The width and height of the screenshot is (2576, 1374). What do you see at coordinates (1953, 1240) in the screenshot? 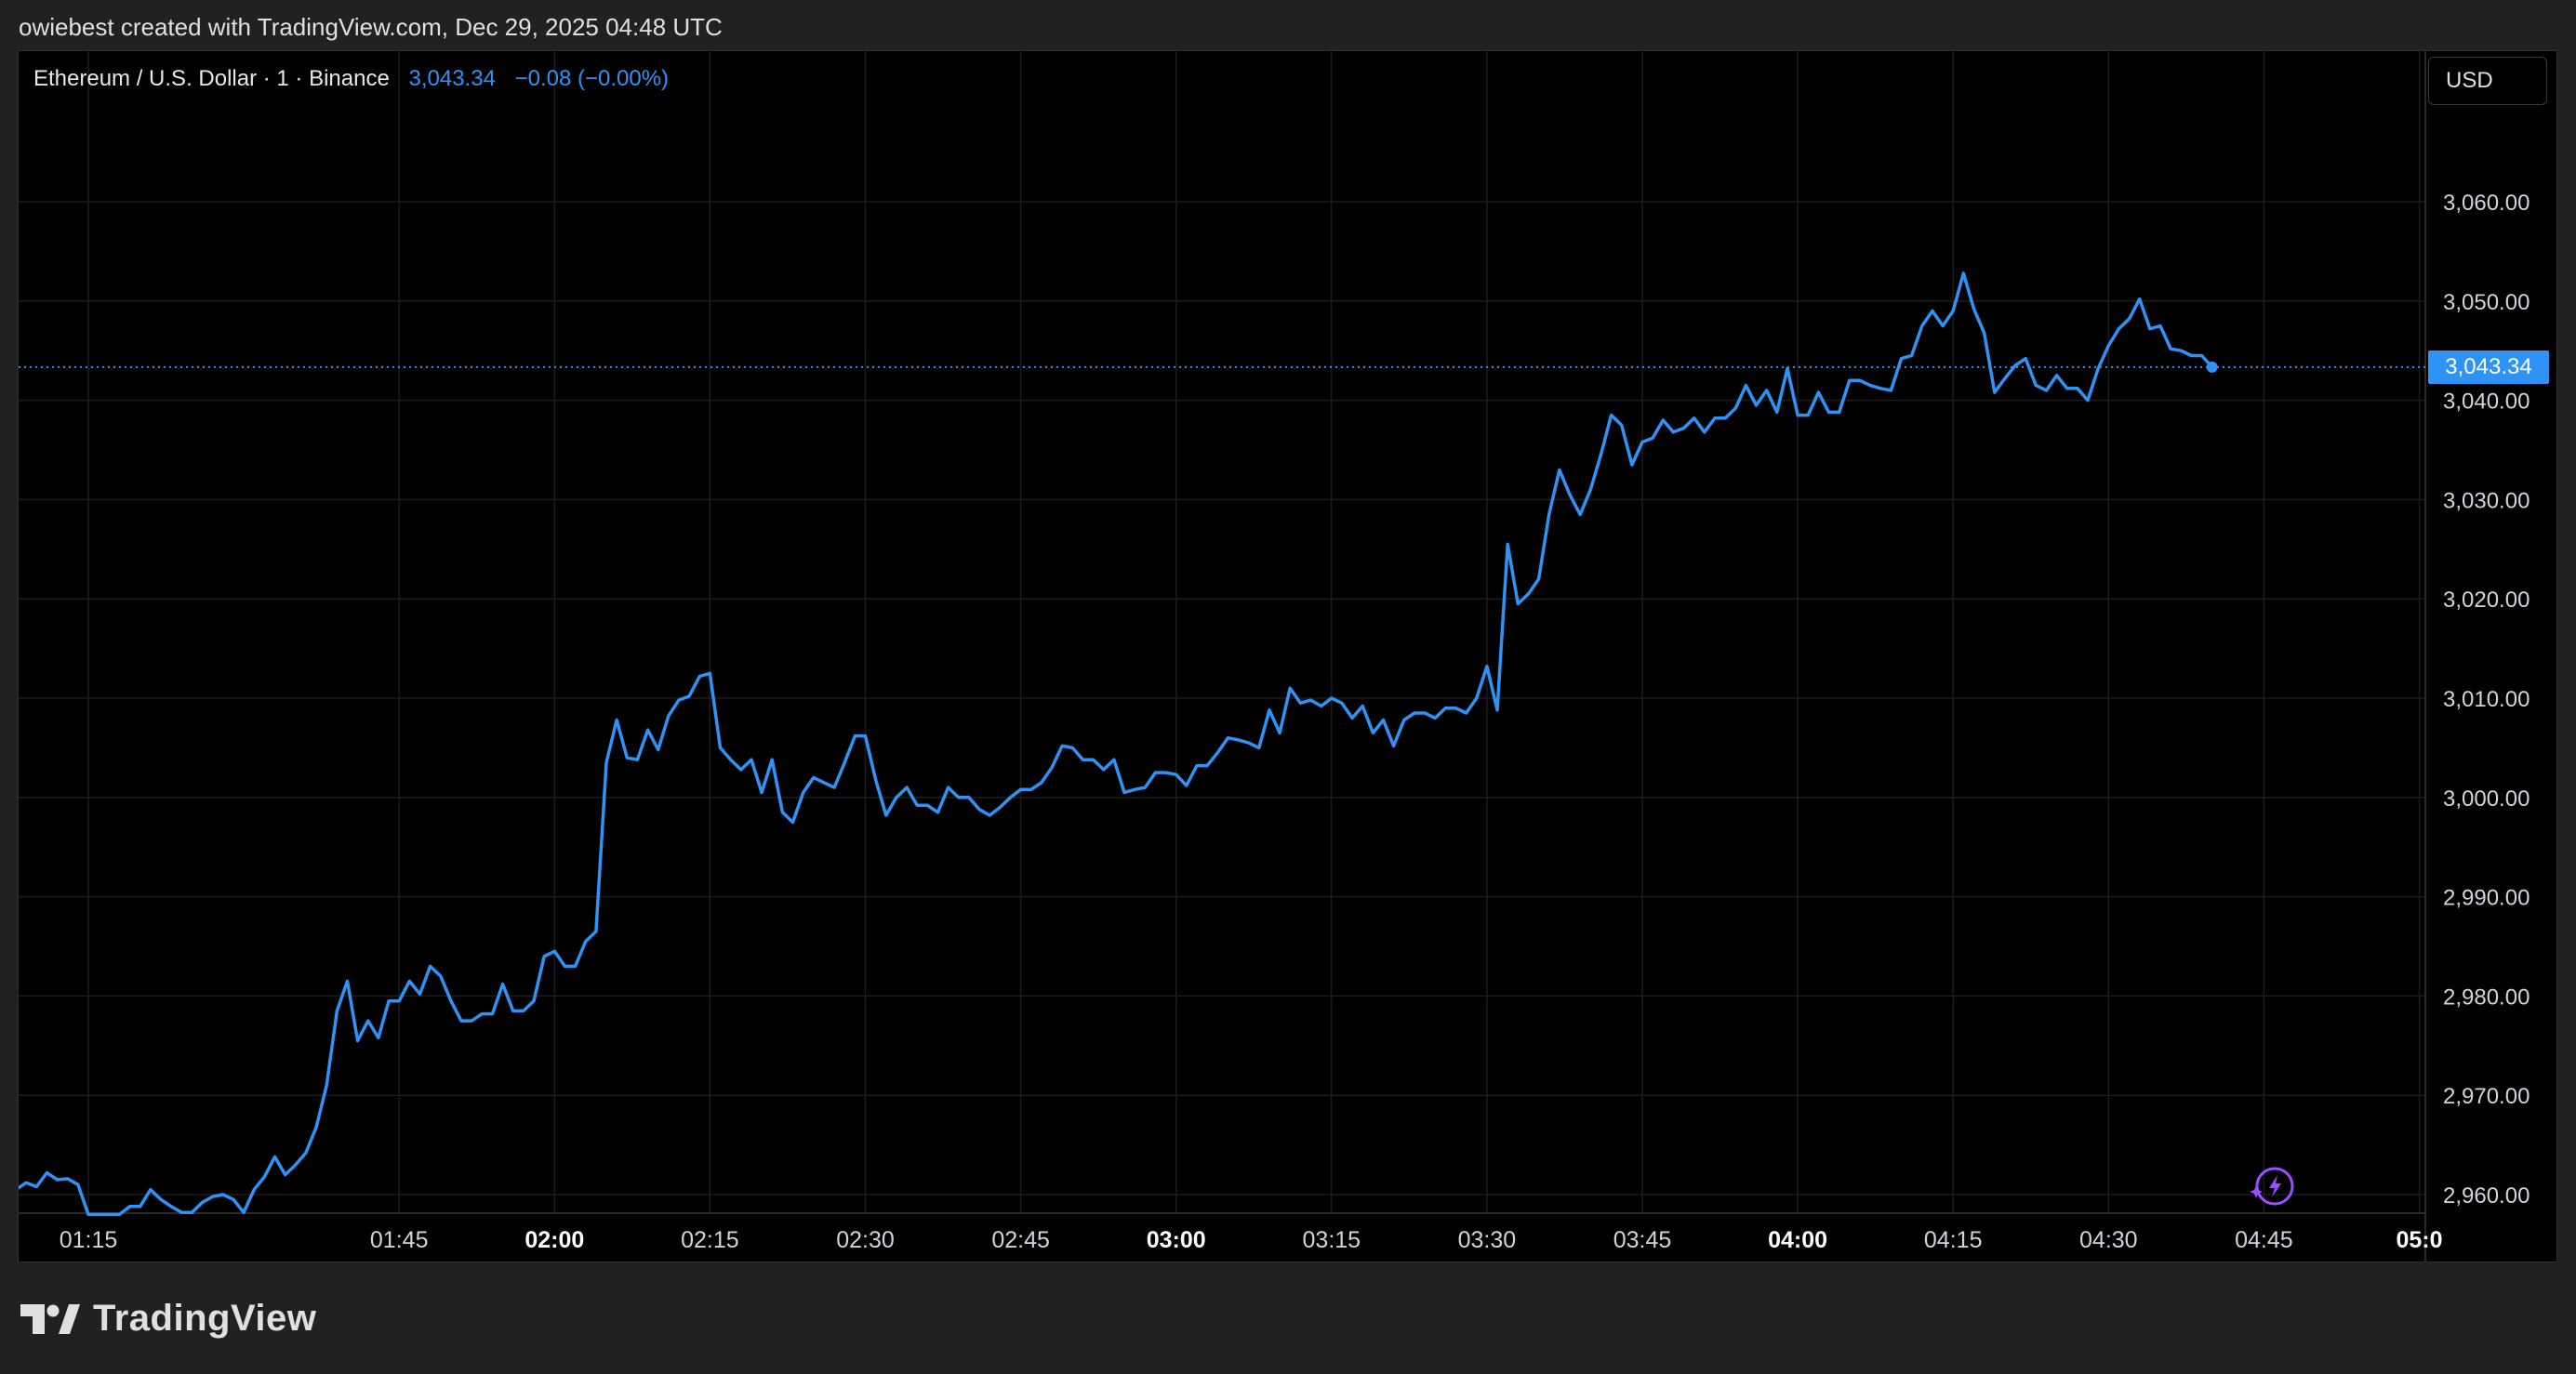
I see `x-tick-label: 04:15` at bounding box center [1953, 1240].